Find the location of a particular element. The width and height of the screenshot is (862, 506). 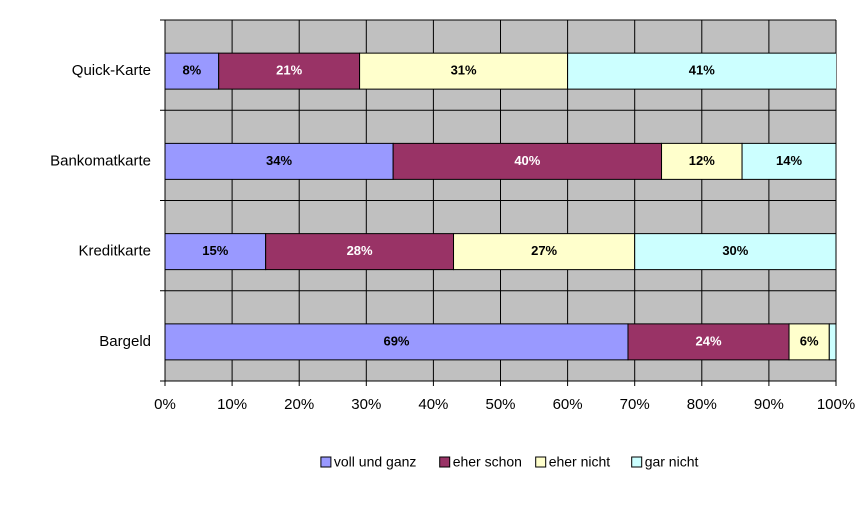

value-label: 40% is located at coordinates (527, 160).